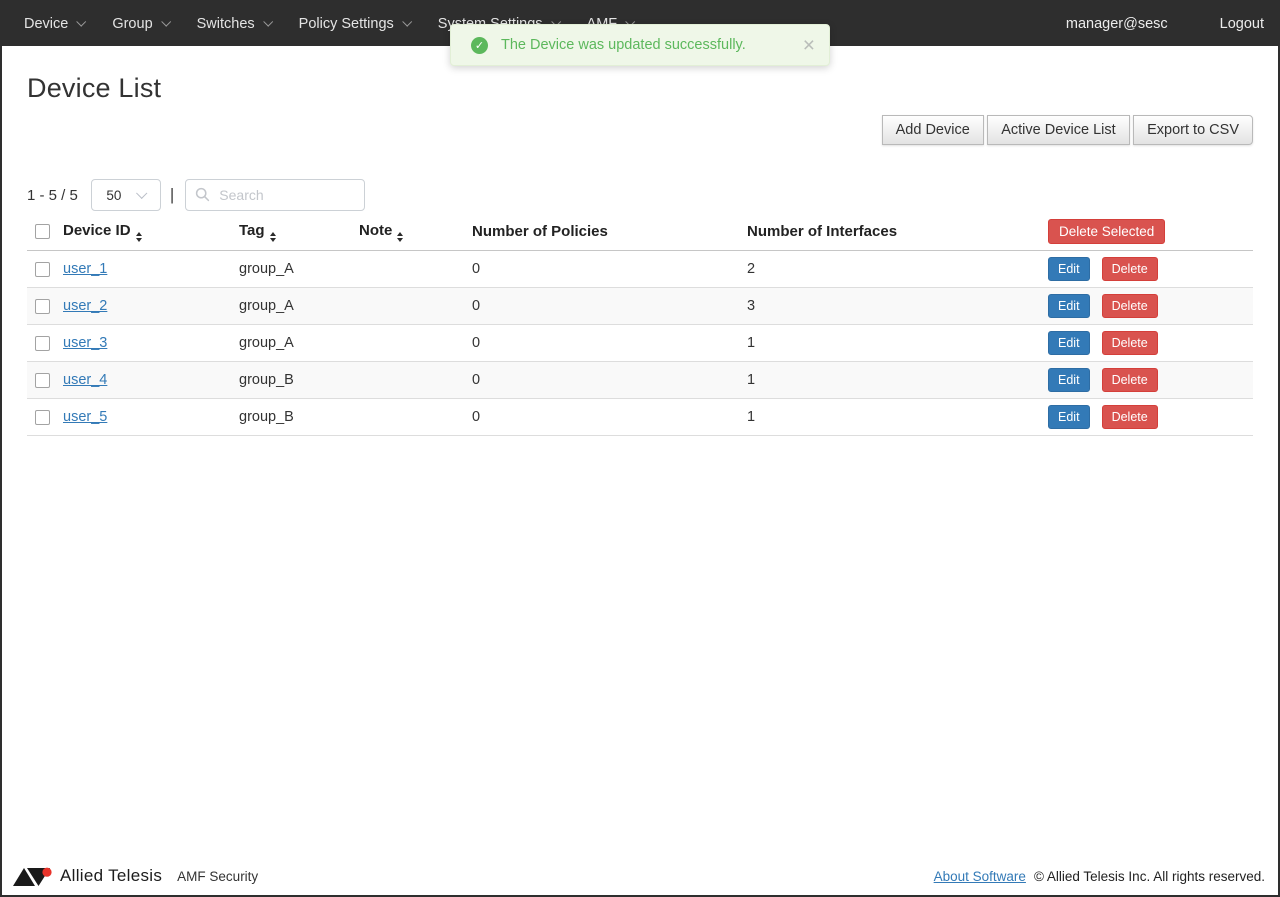  I want to click on device-id-link: user_2, so click(85, 306).